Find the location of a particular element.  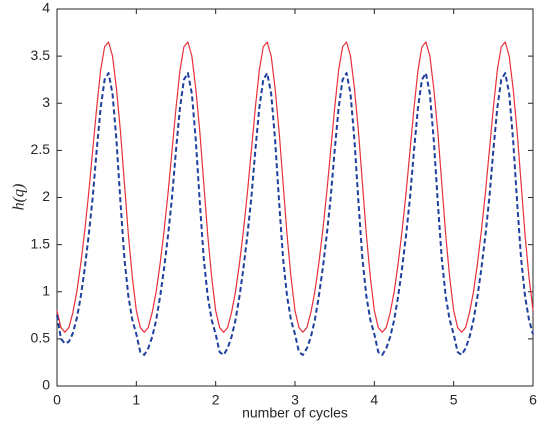

y-tick-label: 3.5 is located at coordinates (41, 55).